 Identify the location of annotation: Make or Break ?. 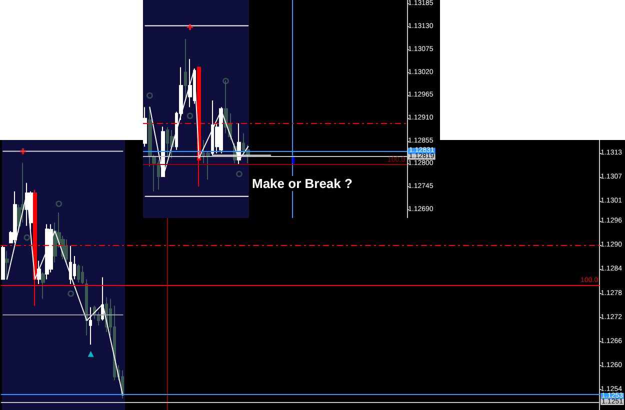
(302, 183).